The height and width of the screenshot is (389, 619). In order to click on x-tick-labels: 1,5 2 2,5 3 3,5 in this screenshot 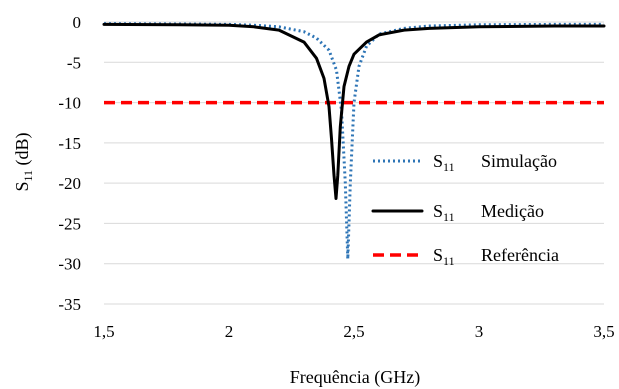, I will do `click(353, 331)`.